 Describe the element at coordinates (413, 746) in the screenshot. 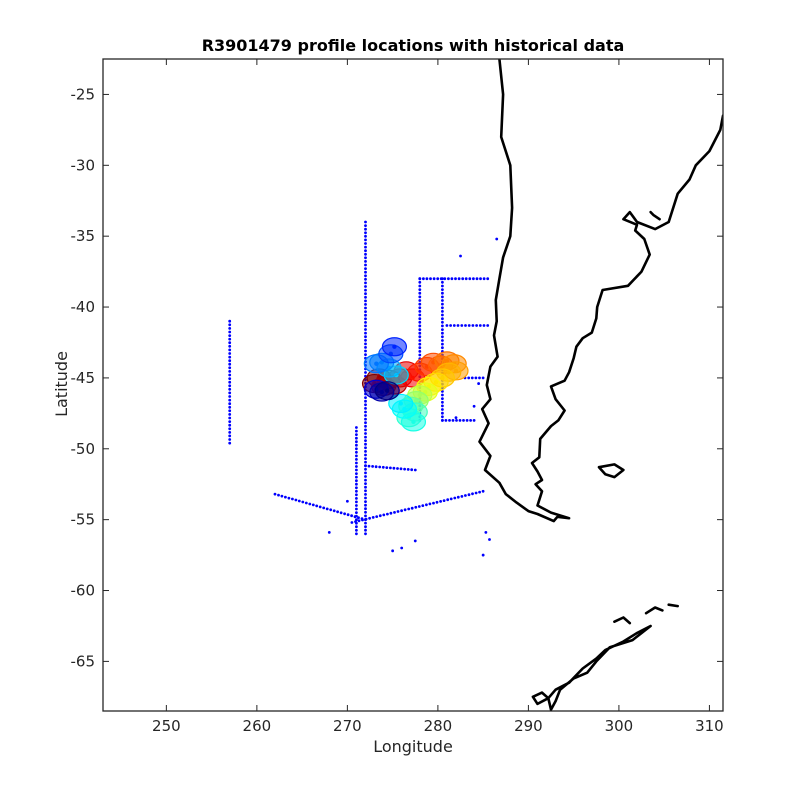

I see `x-axis-label: Longitude` at that location.